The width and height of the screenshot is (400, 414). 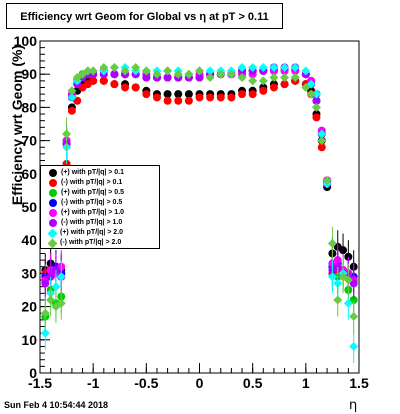 What do you see at coordinates (29, 107) in the screenshot?
I see `y-tick-label: 80` at bounding box center [29, 107].